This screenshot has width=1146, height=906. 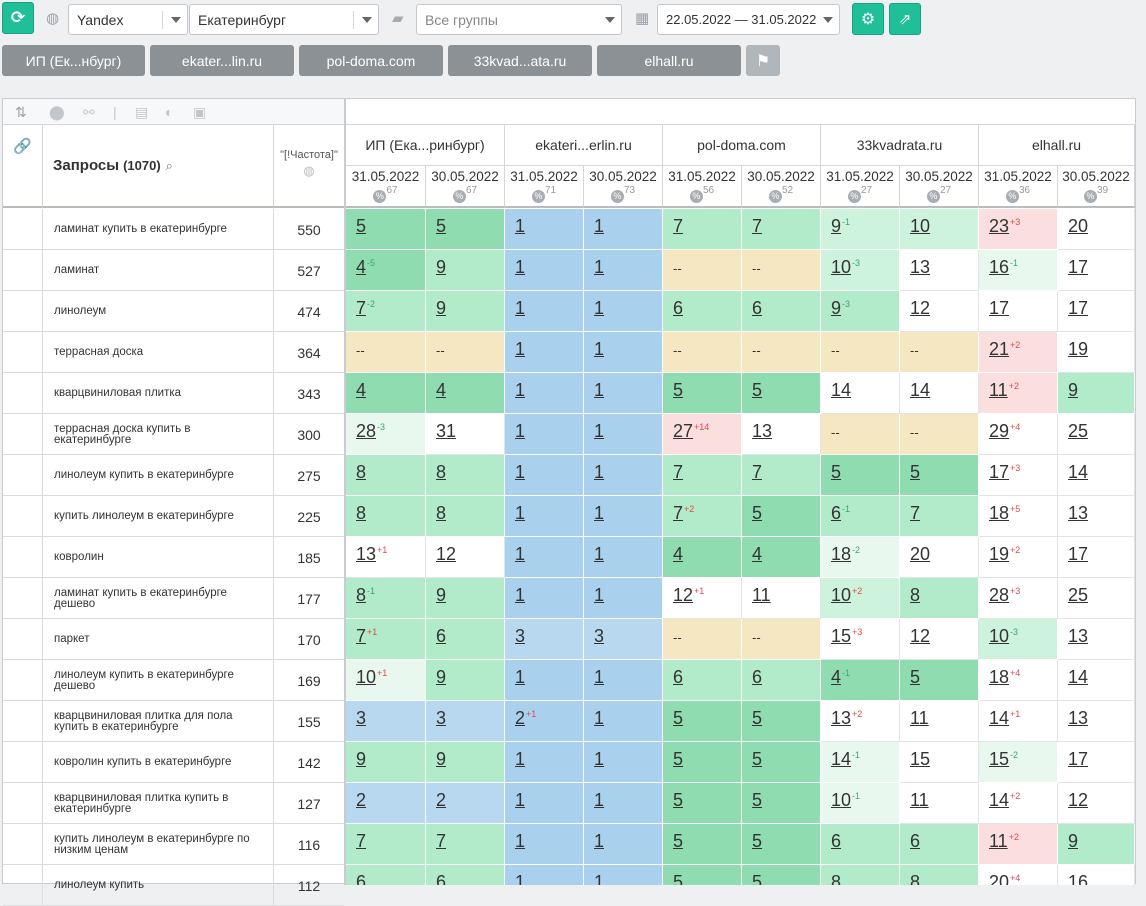 What do you see at coordinates (841, 390) in the screenshot?
I see `position-value: 14` at bounding box center [841, 390].